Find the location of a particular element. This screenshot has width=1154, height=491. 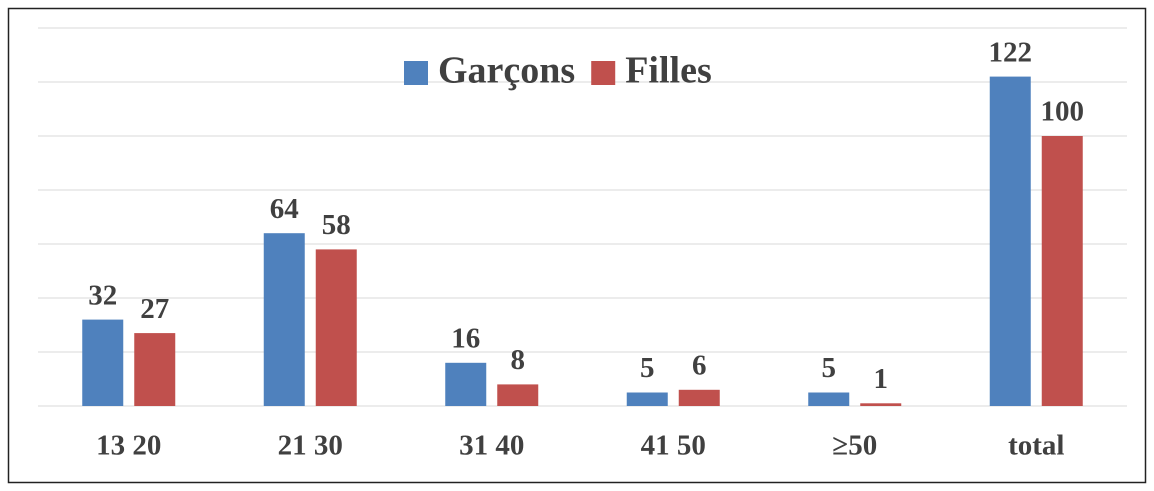

value-label: 1 is located at coordinates (881, 379).